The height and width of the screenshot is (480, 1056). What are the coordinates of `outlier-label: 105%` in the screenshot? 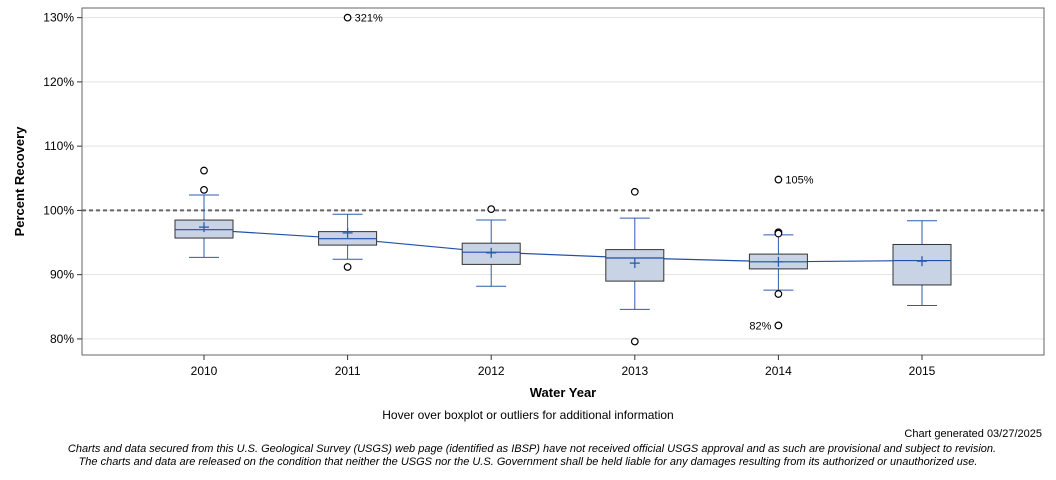 It's located at (799, 181).